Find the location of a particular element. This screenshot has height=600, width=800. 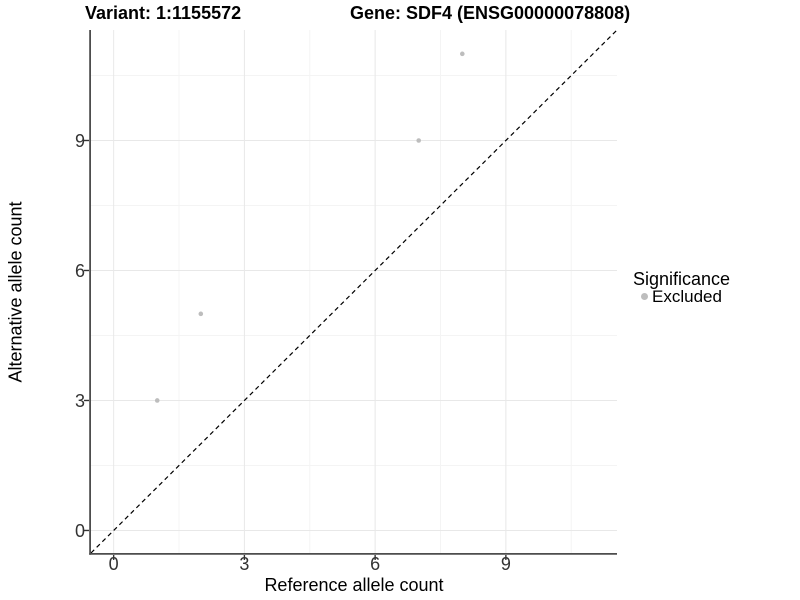

y-tick-label: 0 is located at coordinates (80, 531).